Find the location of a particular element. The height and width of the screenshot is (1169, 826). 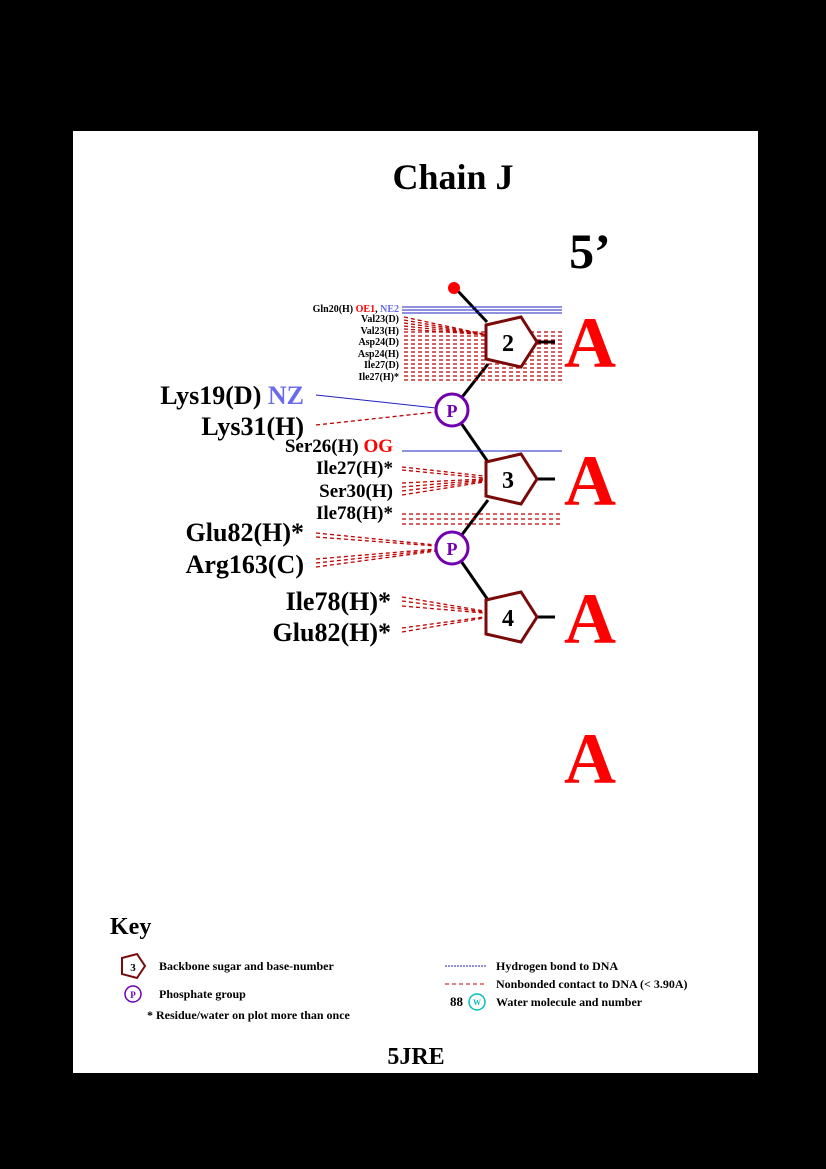

key-phosphate-text: Phosphate group is located at coordinates (202, 994).